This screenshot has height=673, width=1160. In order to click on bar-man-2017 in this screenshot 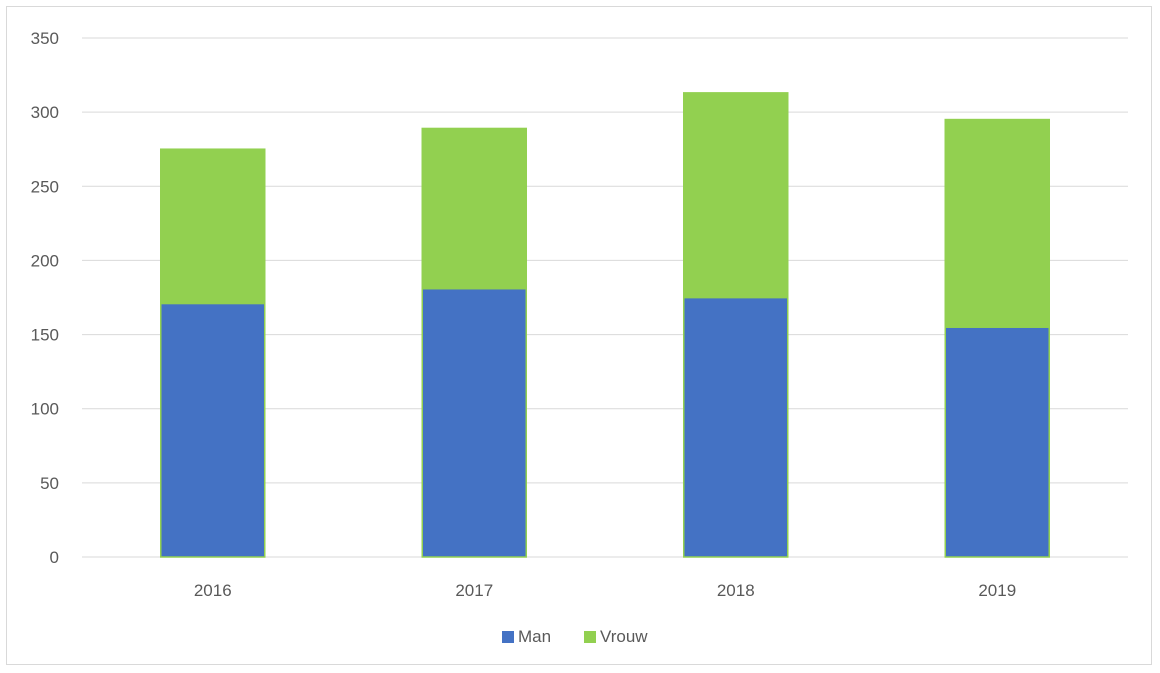, I will do `click(474, 422)`.